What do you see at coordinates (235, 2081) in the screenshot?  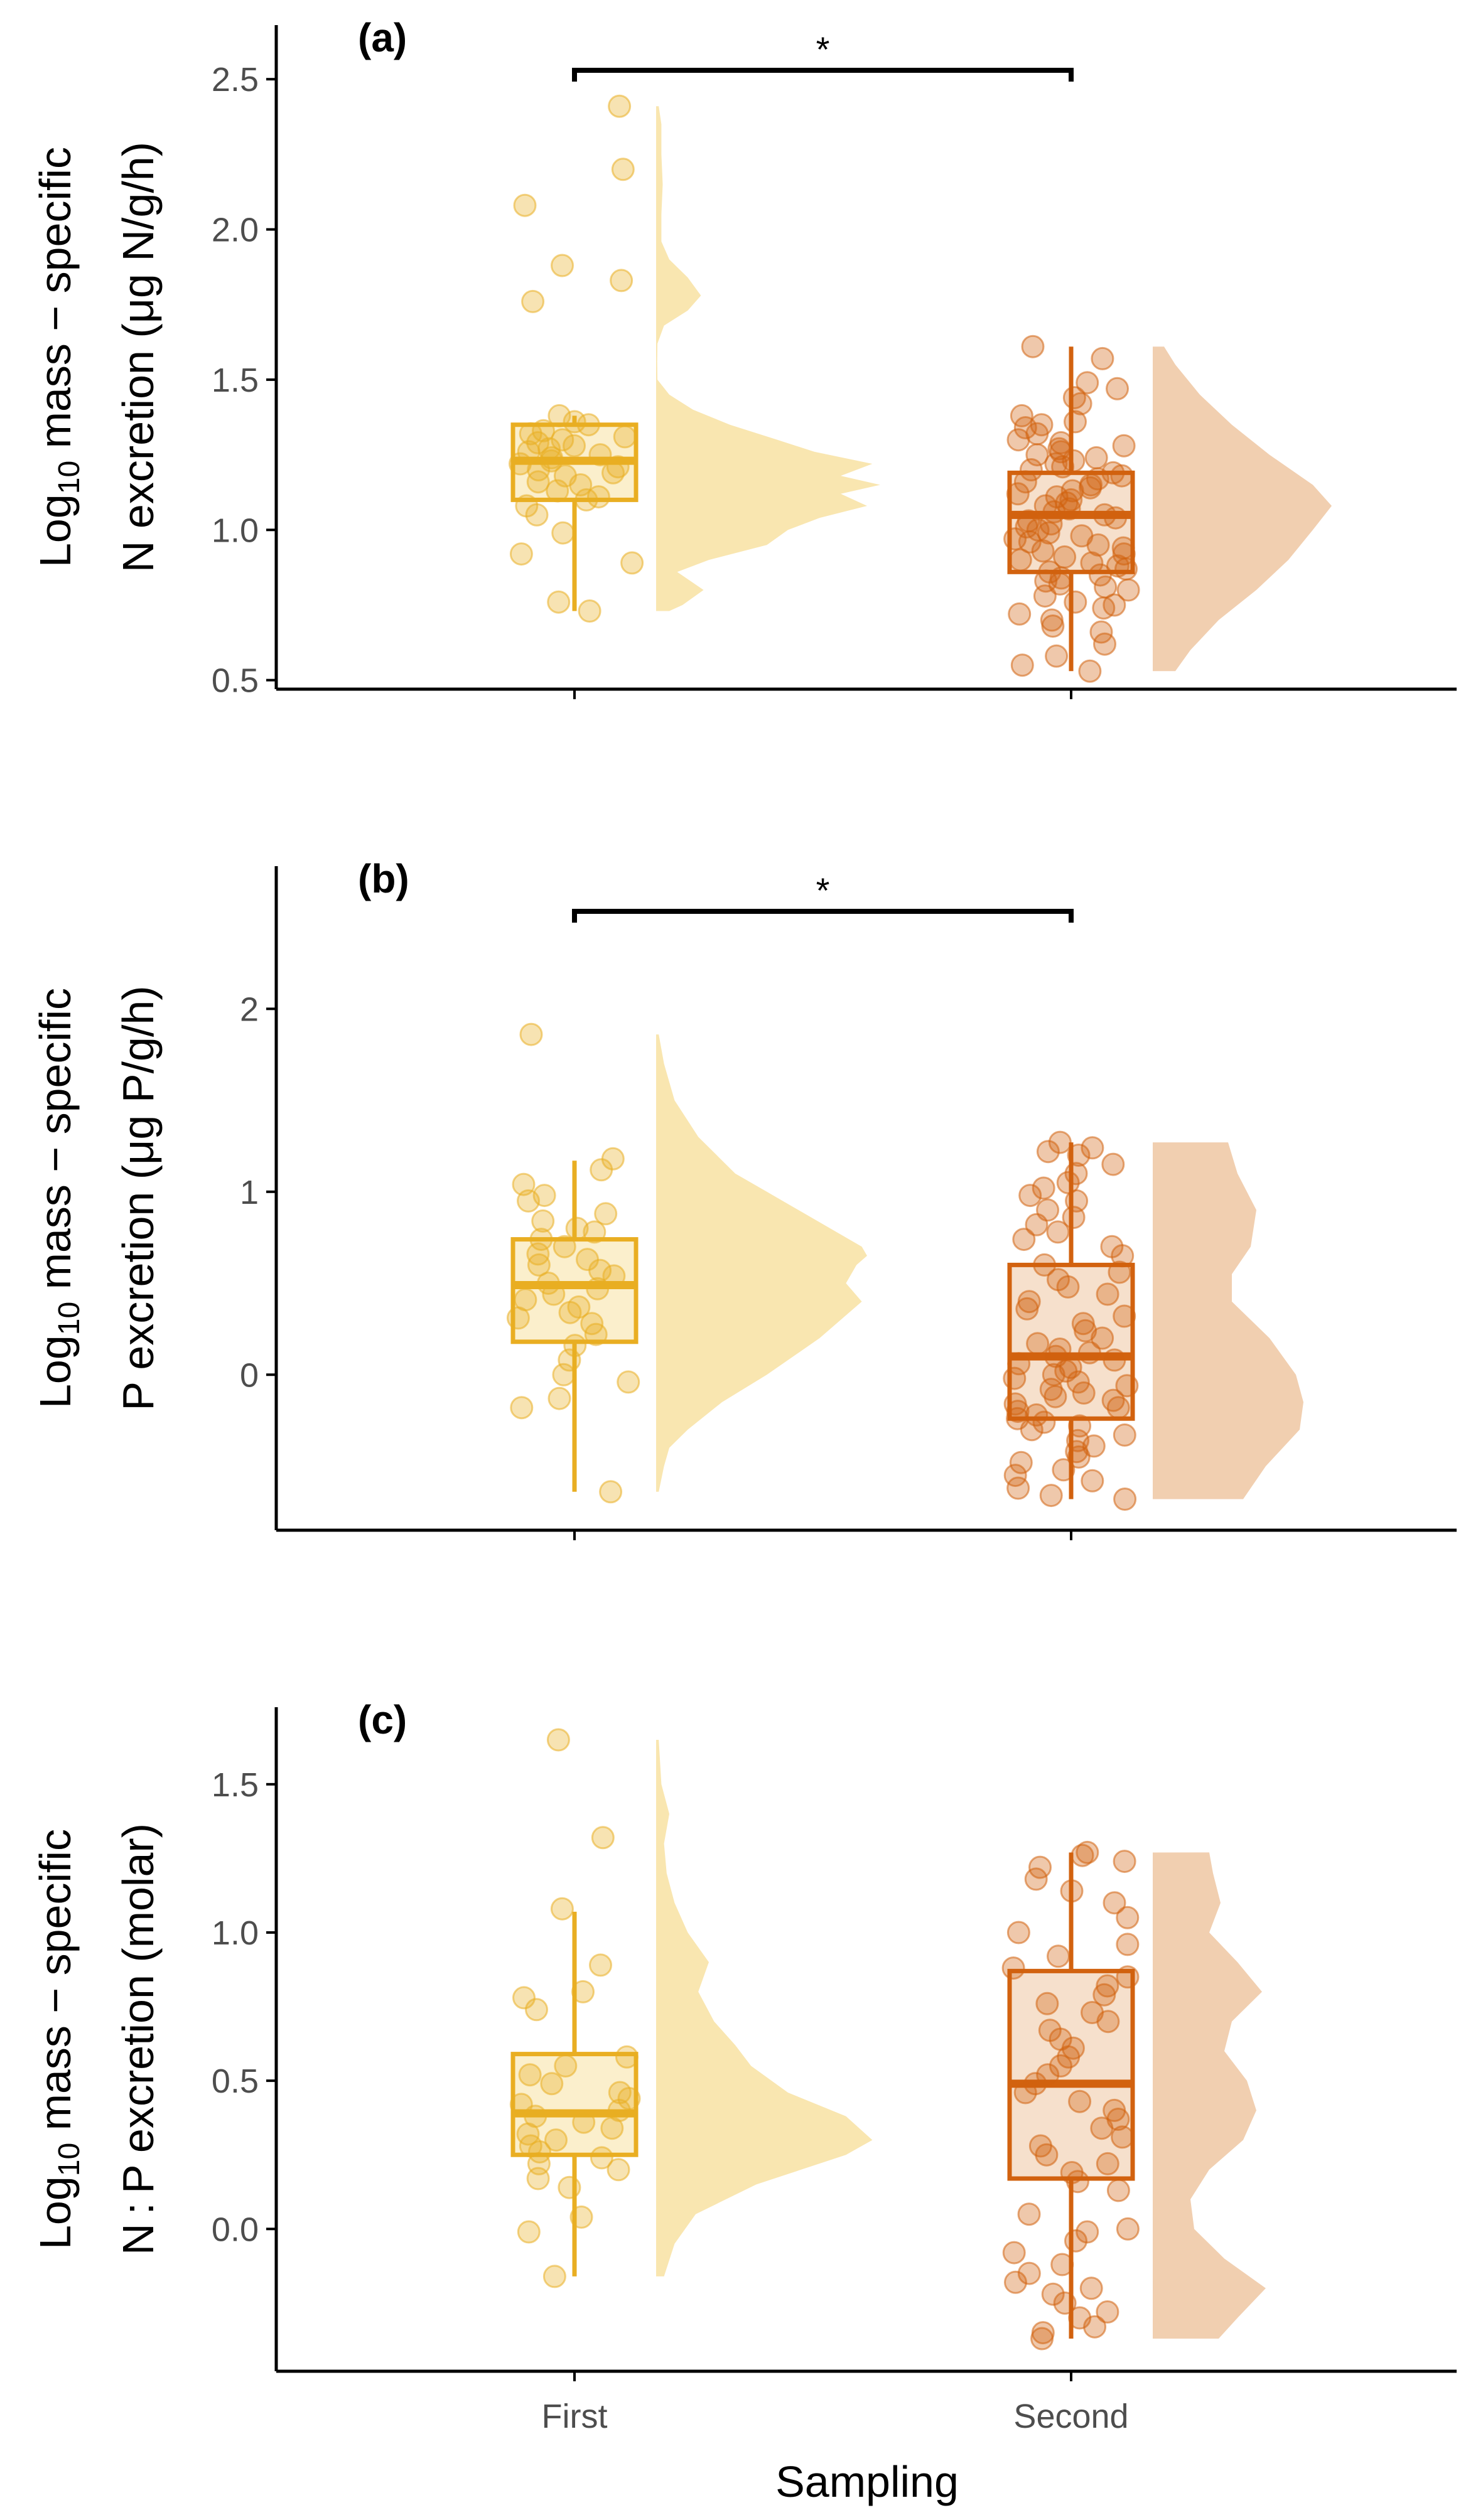 I see `y-tick-label: 0.5` at bounding box center [235, 2081].